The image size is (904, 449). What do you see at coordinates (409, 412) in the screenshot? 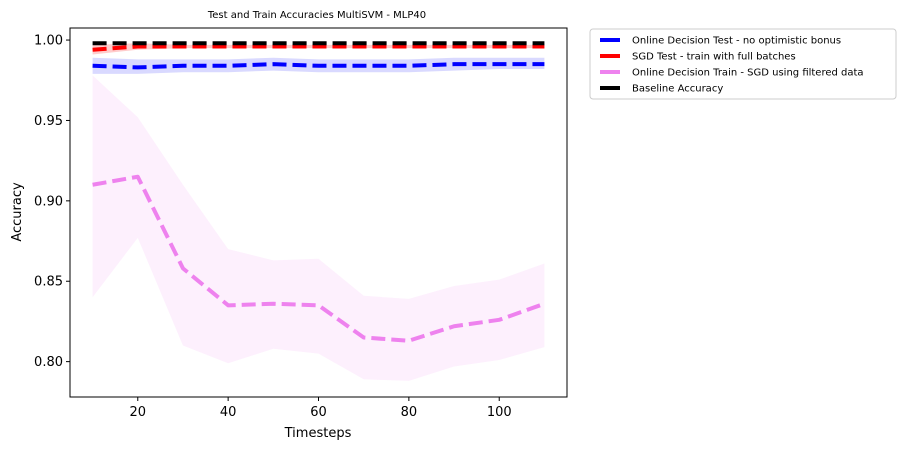
I see `x-tick-label: 80` at bounding box center [409, 412].